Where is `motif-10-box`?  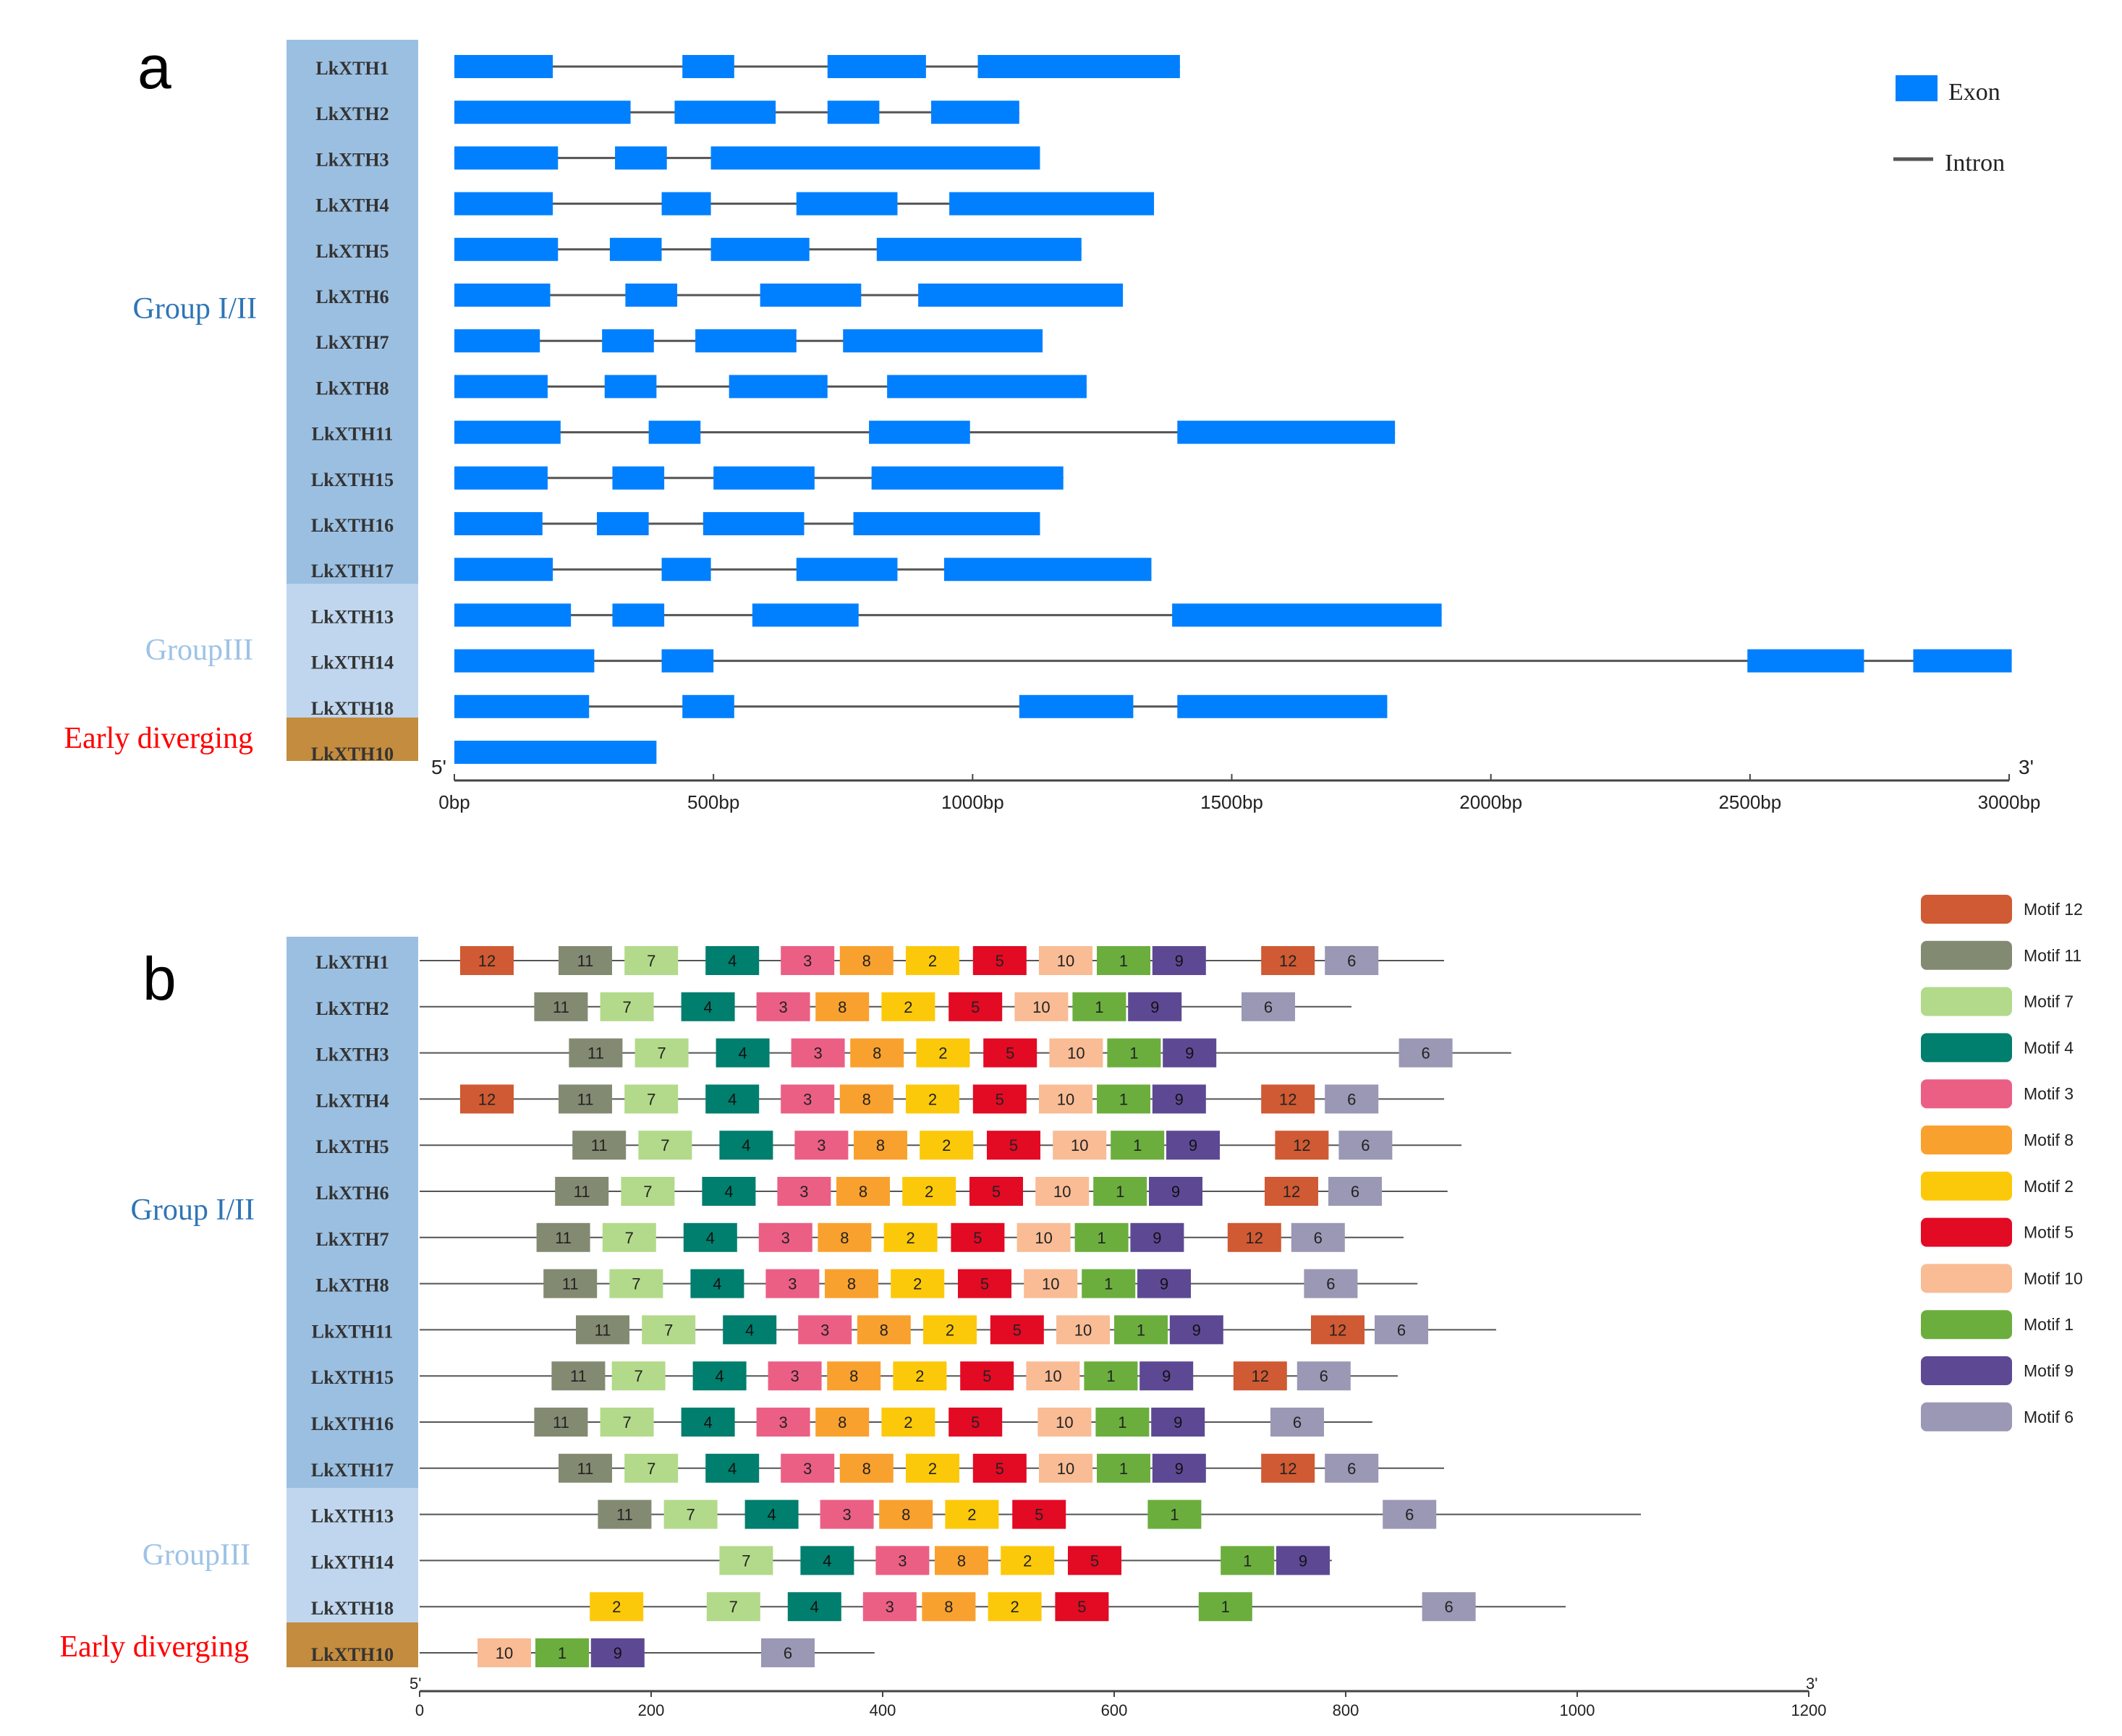
motif-10-box is located at coordinates (1053, 1376).